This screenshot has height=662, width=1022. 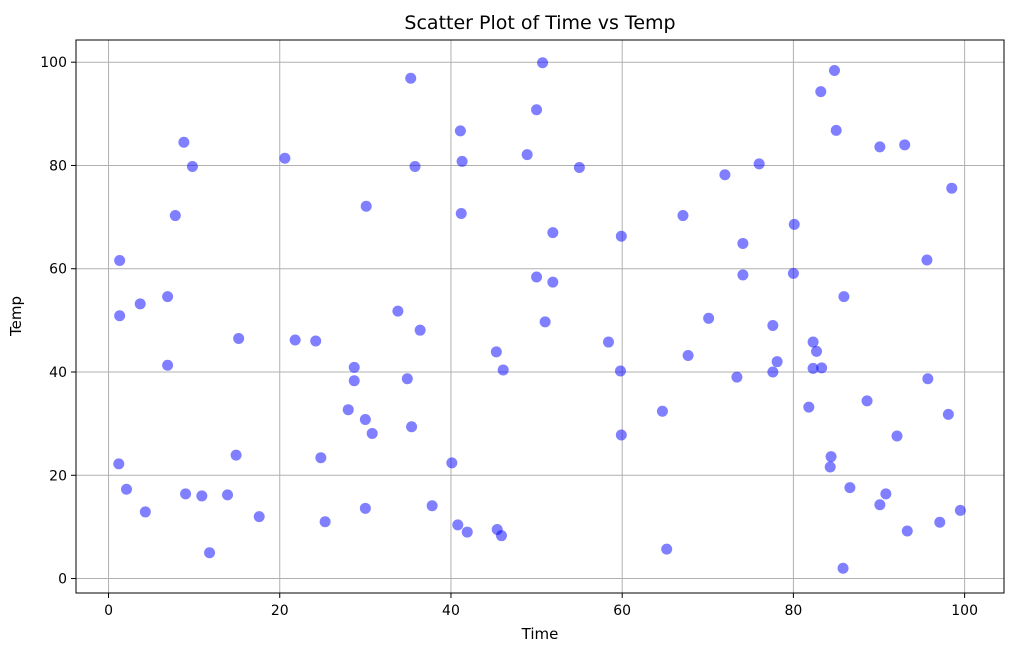 What do you see at coordinates (58, 270) in the screenshot?
I see `y-tick-label: 60` at bounding box center [58, 270].